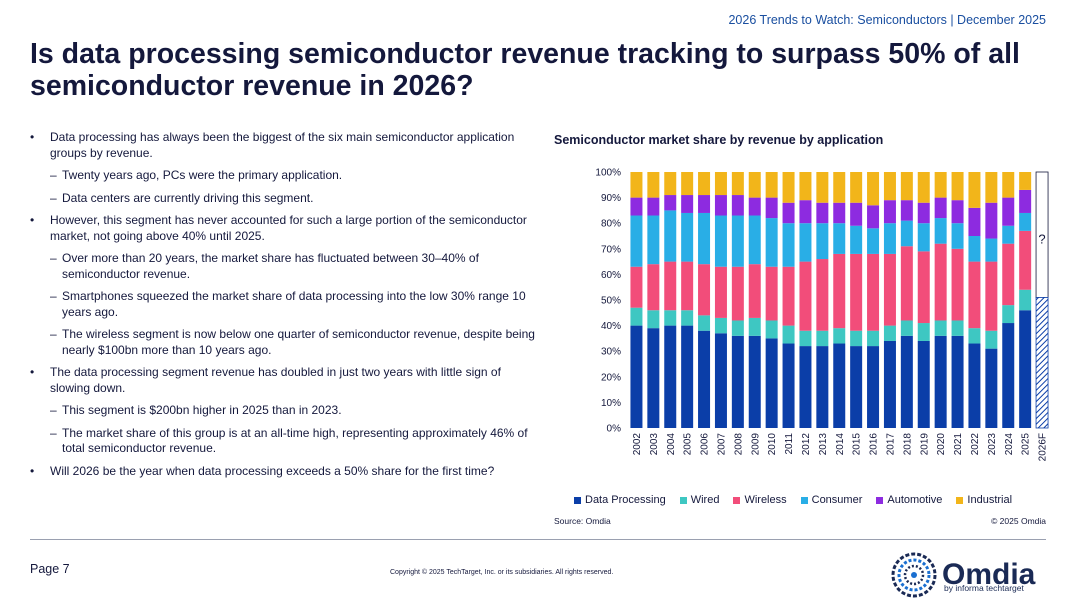 The height and width of the screenshot is (608, 1080). What do you see at coordinates (804, 500) in the screenshot?
I see `legend-swatch` at bounding box center [804, 500].